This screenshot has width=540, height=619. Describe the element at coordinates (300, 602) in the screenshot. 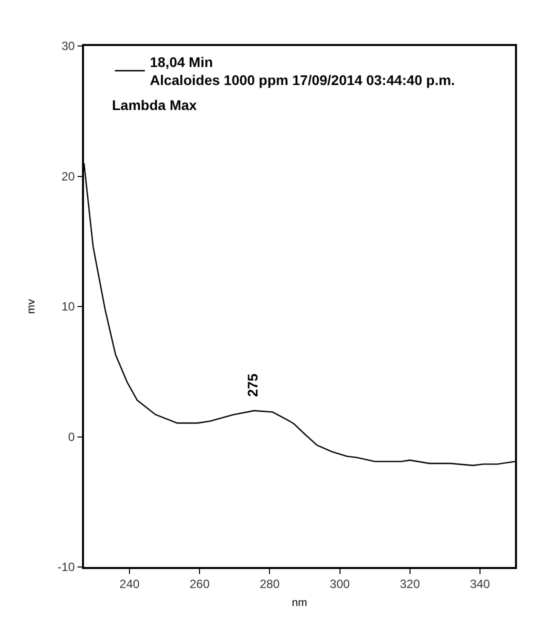

I see `x-axis-title: nm` at that location.